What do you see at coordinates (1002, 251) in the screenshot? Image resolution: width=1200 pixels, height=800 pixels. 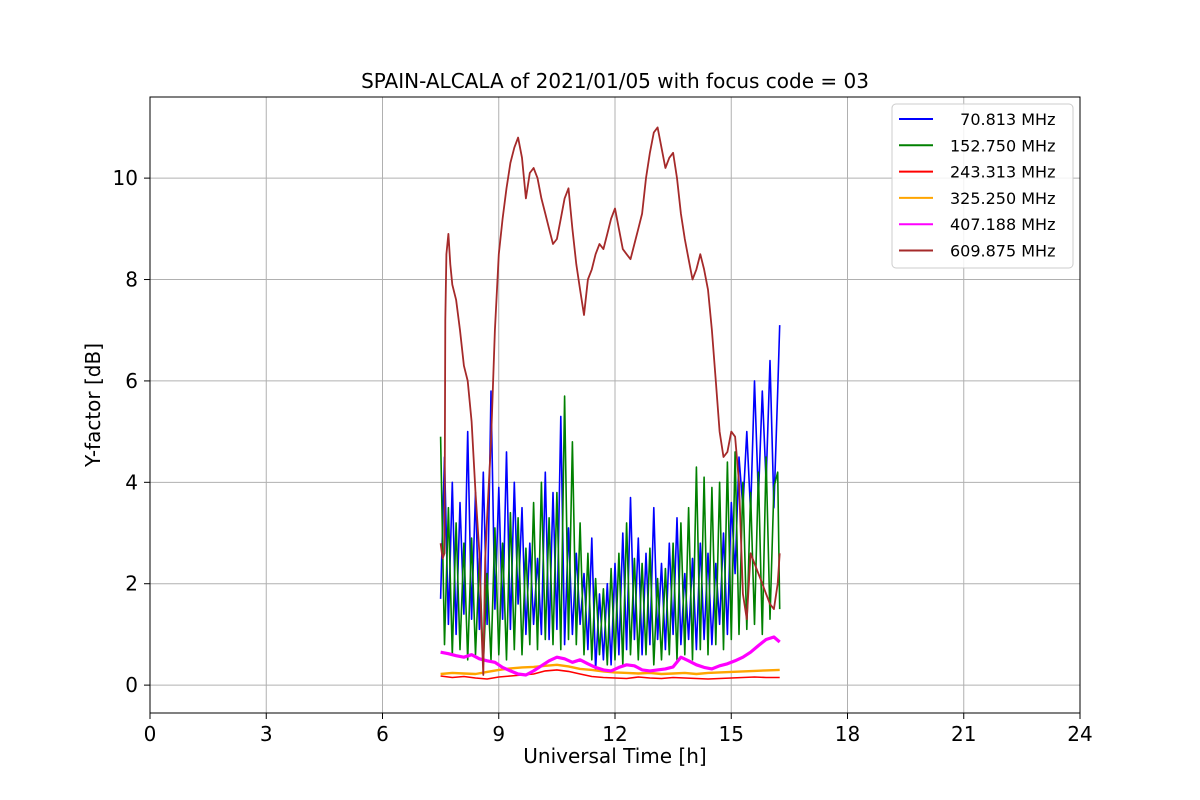 I see `legend-entry: 609.875 MHz` at bounding box center [1002, 251].